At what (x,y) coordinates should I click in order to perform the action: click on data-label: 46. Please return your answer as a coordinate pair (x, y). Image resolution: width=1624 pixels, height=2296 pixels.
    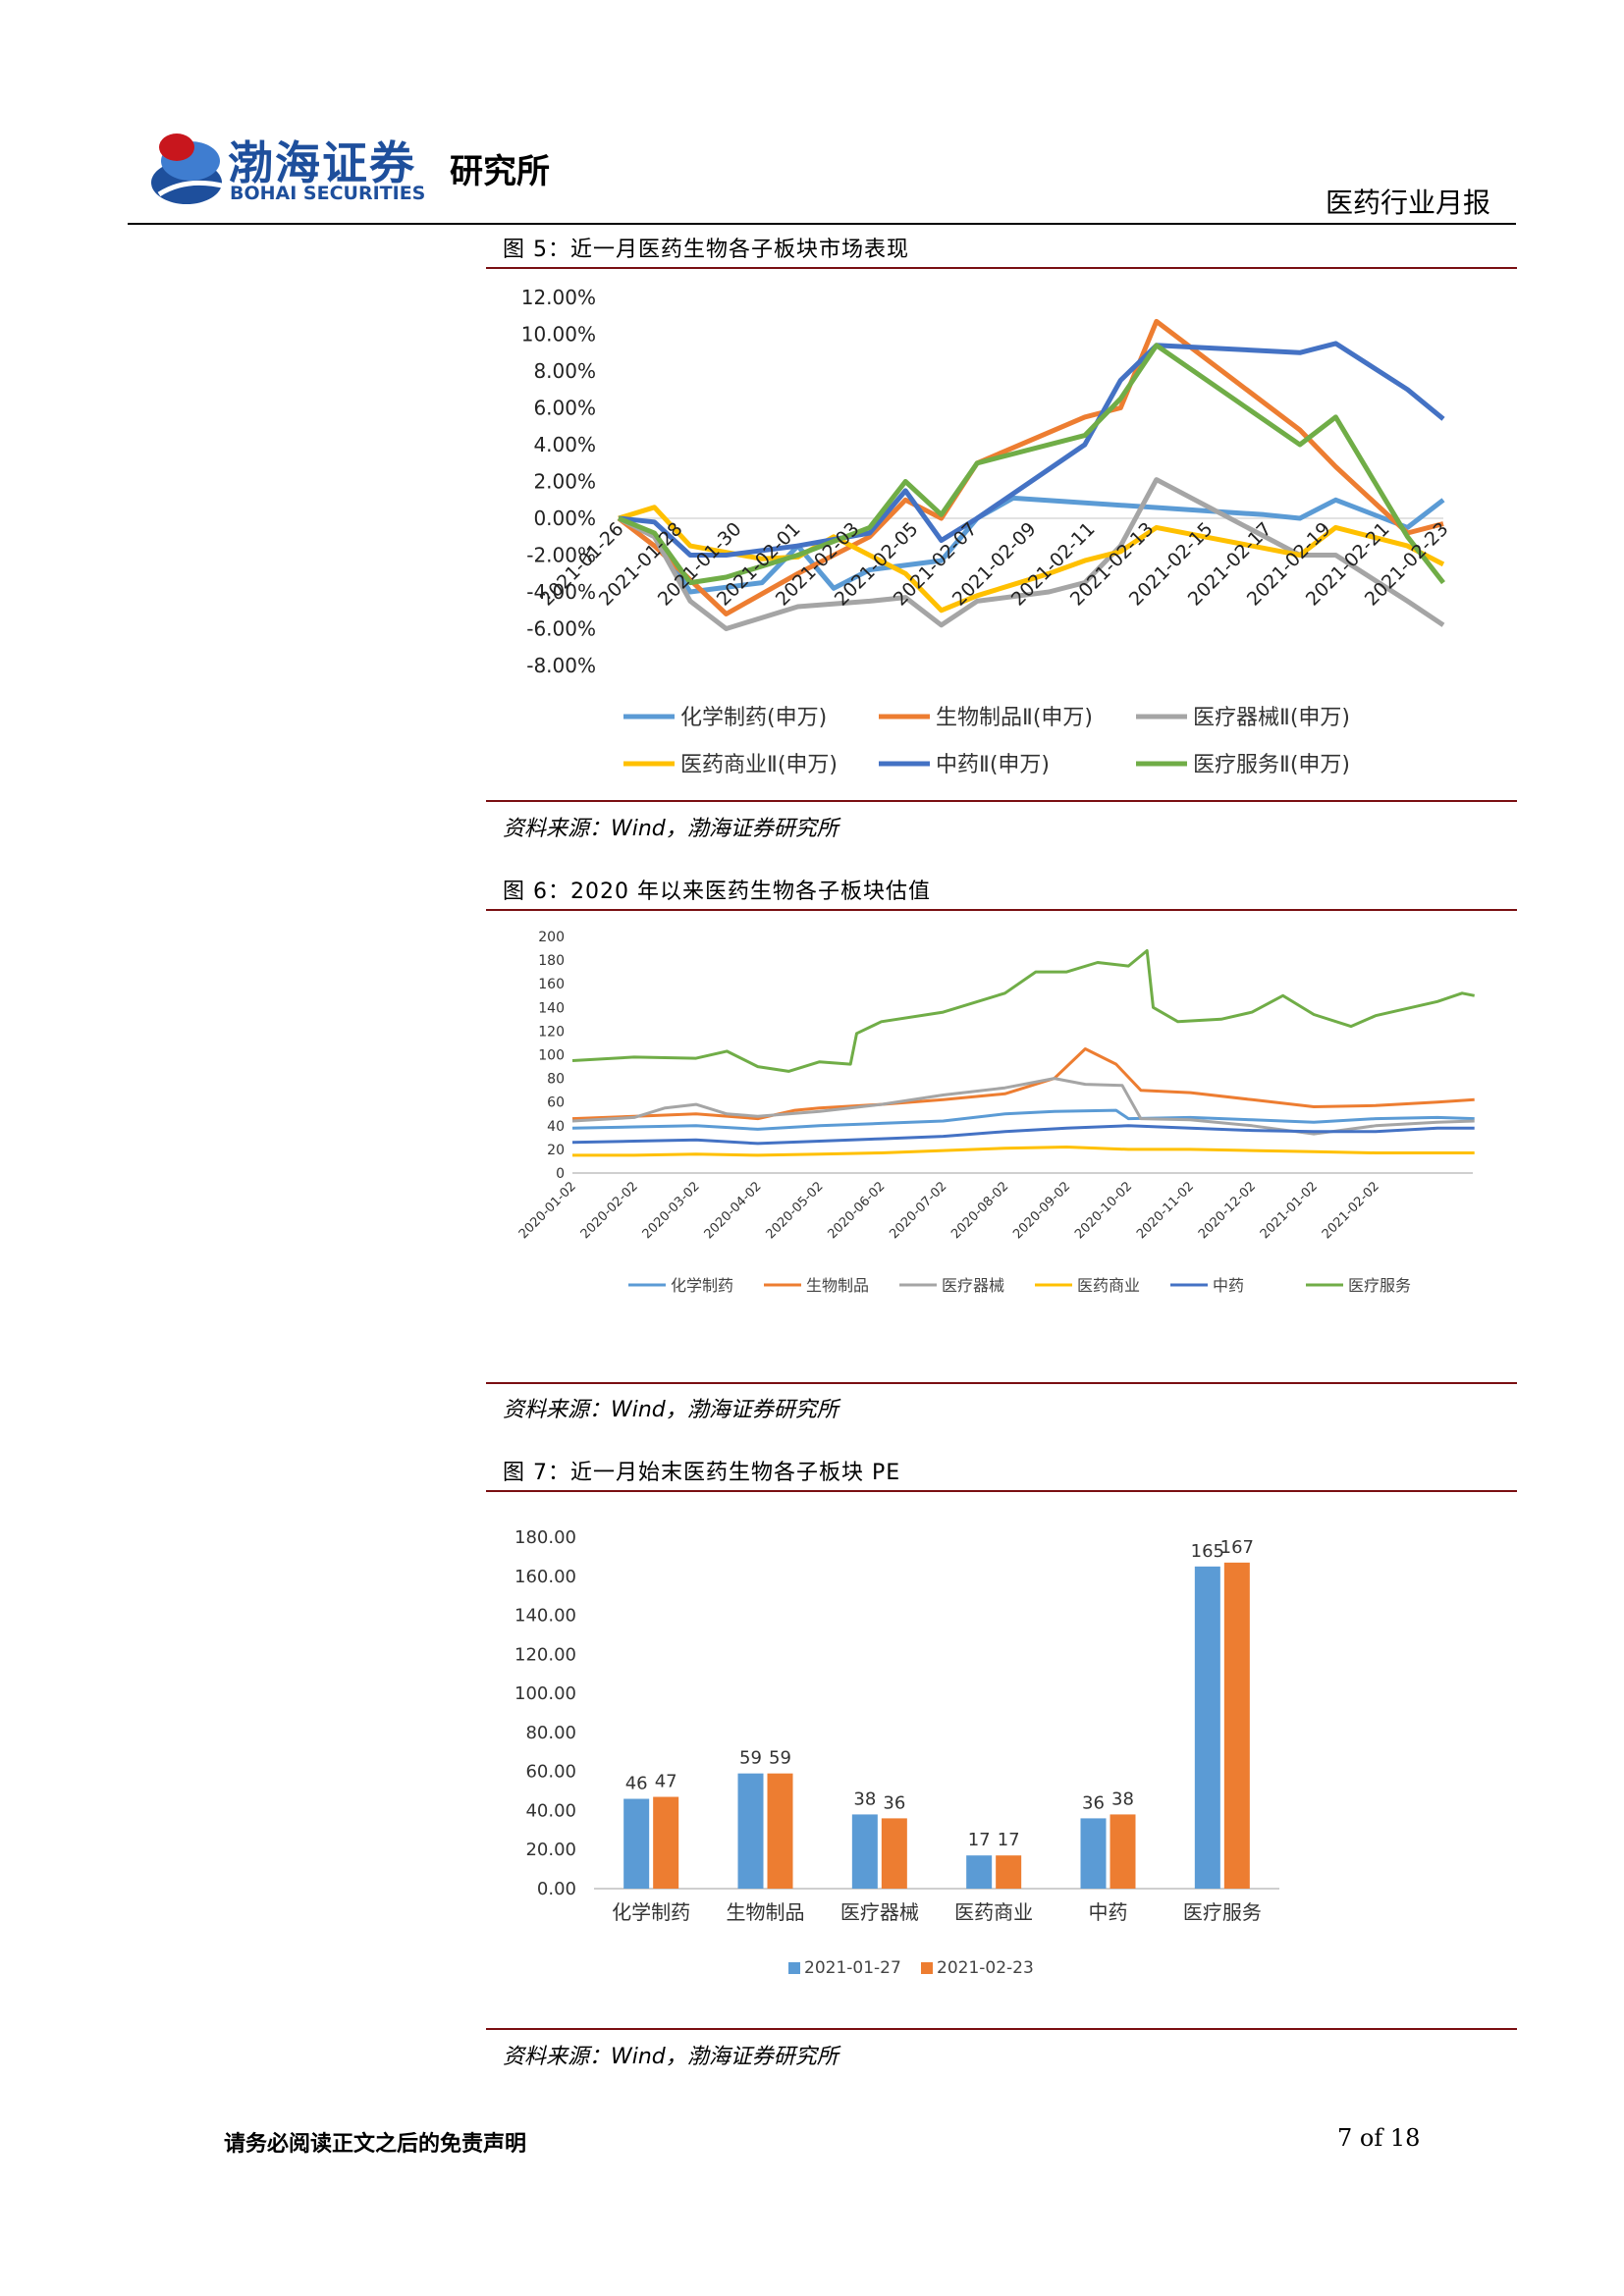
    Looking at the image, I should click on (636, 1784).